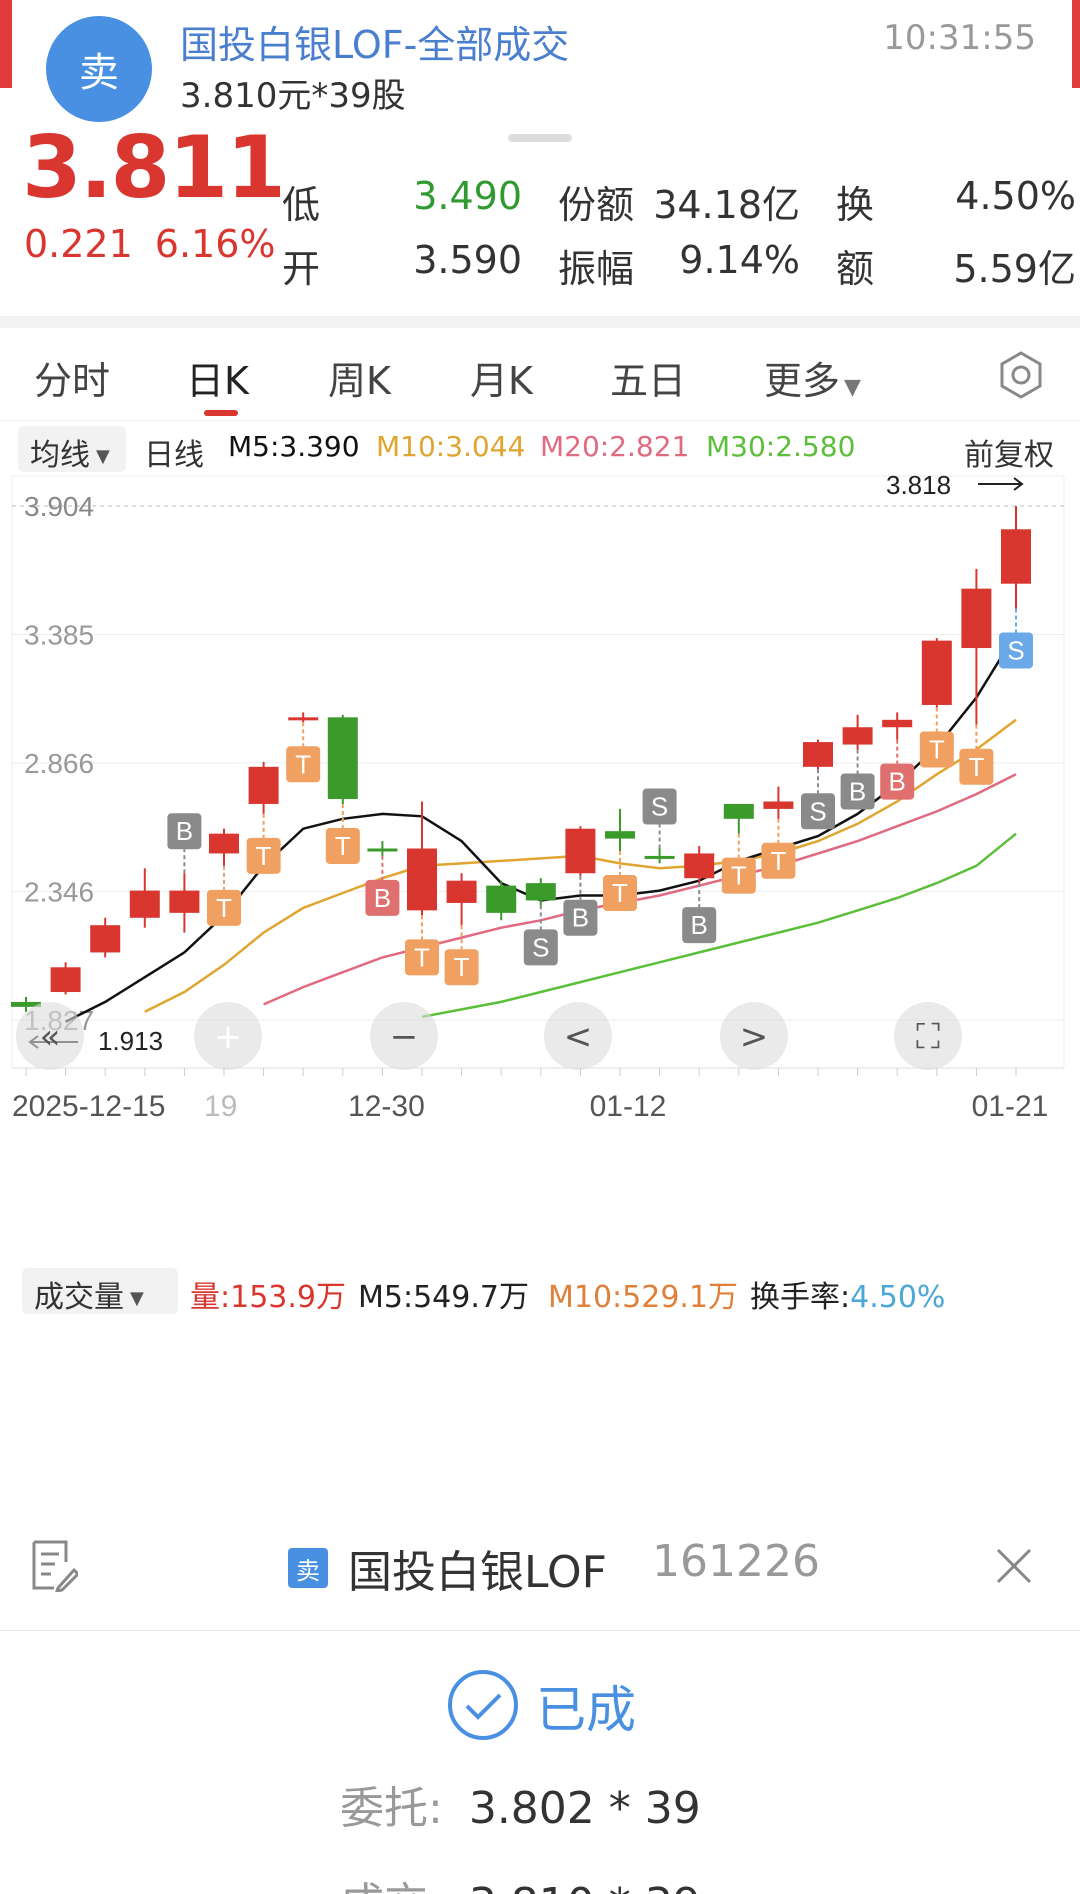  What do you see at coordinates (812, 377) in the screenshot?
I see `tab-more: 更多 ▼` at bounding box center [812, 377].